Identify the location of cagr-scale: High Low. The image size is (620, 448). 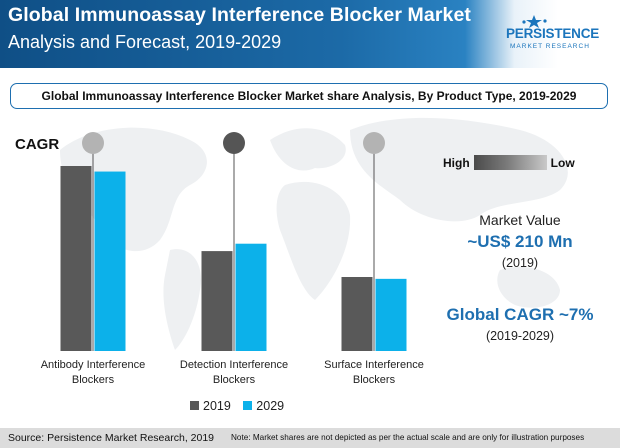
(509, 162).